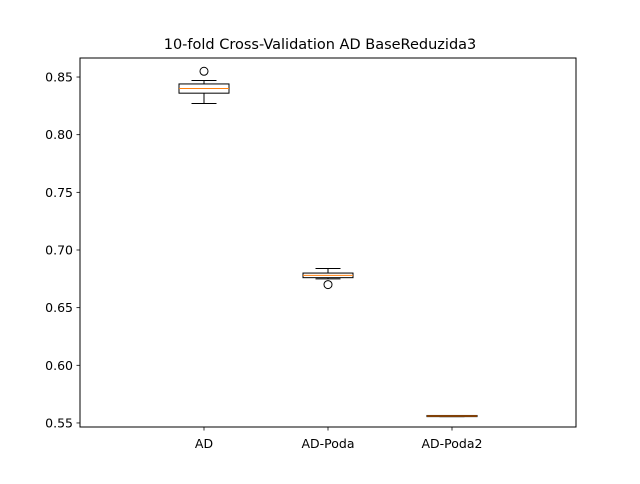 The height and width of the screenshot is (484, 640). I want to click on y-tick-label: 0.55, so click(59, 422).